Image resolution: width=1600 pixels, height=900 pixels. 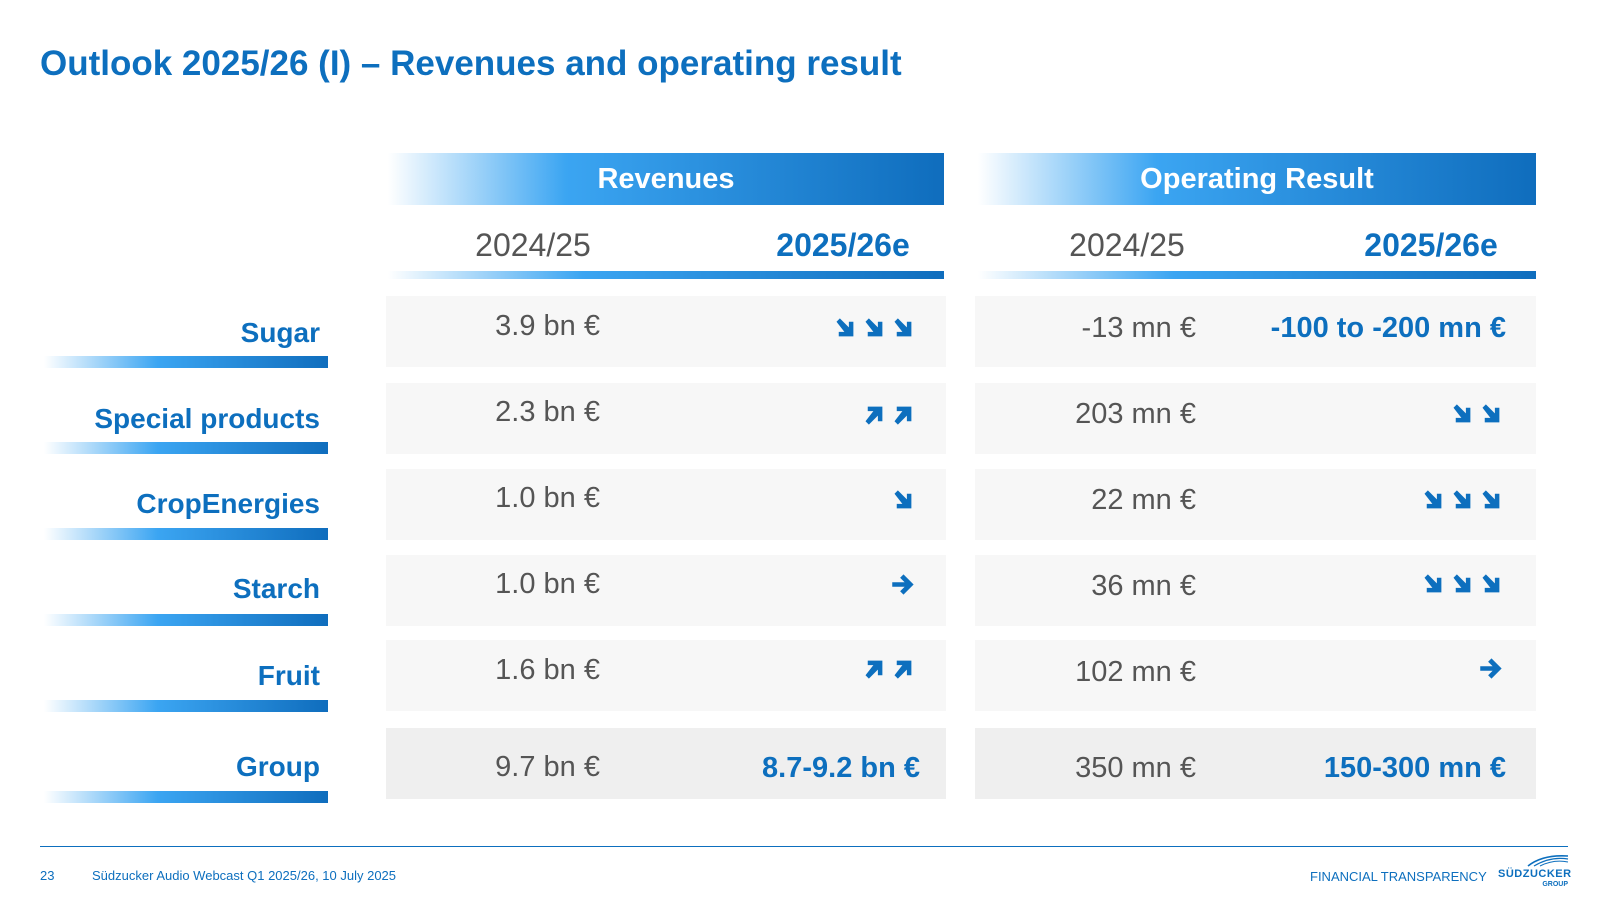 I want to click on revenues-header-label: Revenues, so click(x=666, y=178).